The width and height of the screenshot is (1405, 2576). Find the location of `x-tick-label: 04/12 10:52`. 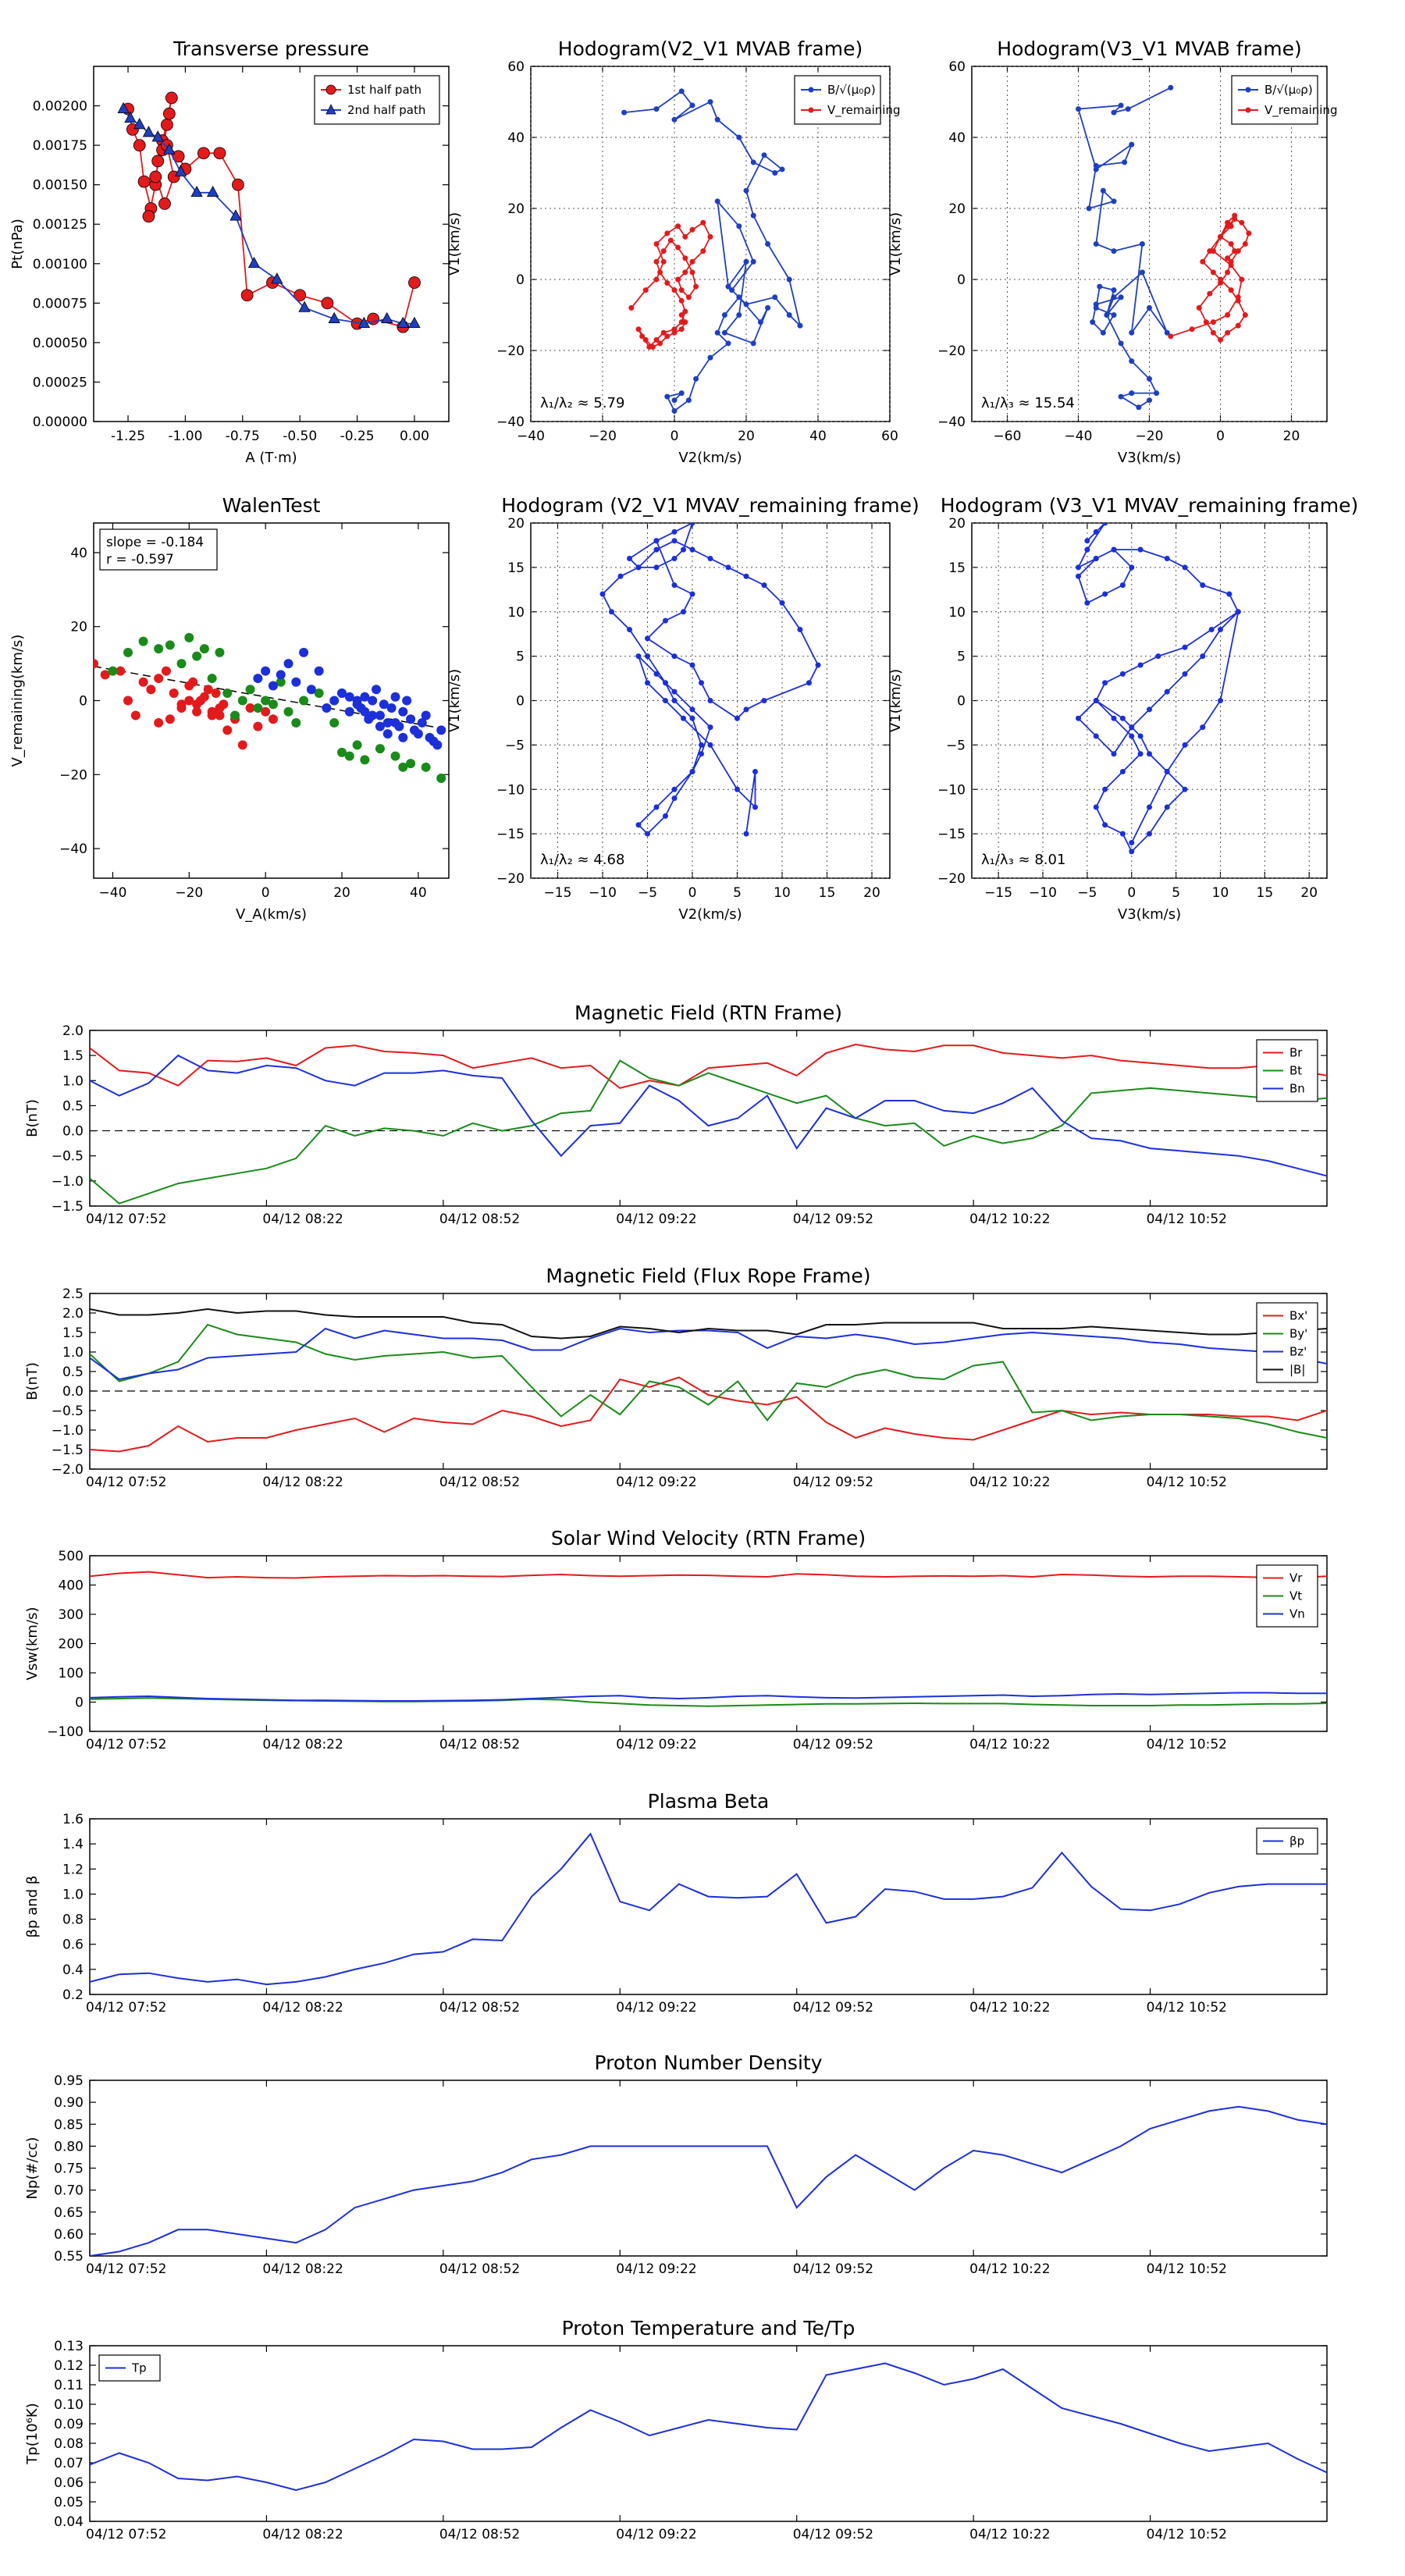

x-tick-label: 04/12 10:52 is located at coordinates (1187, 1744).